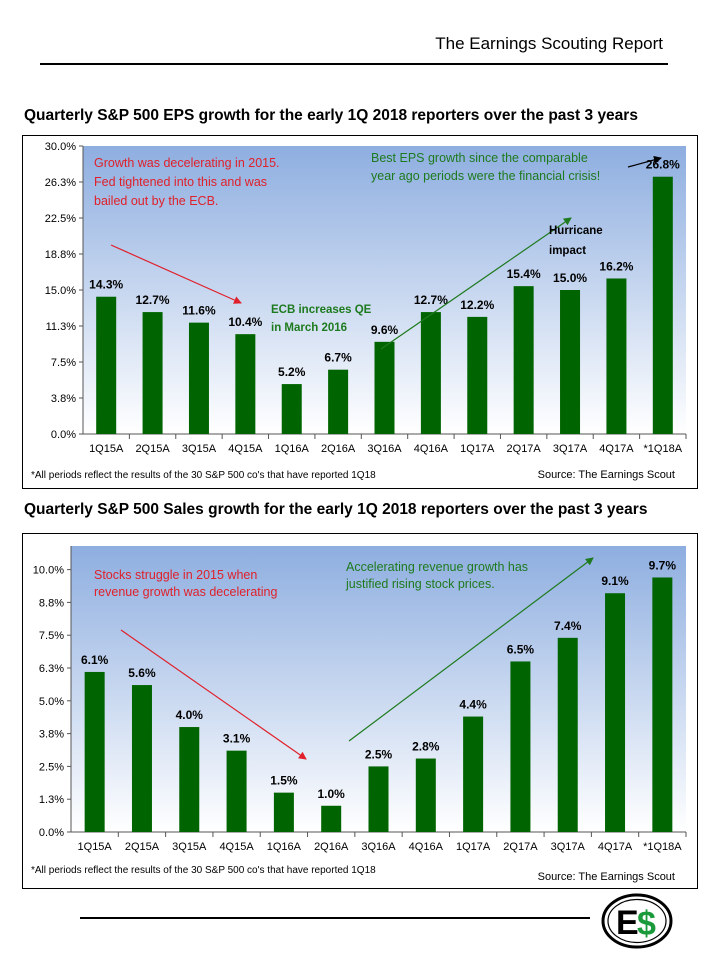 This screenshot has width=720, height=960. I want to click on red-annotation: revenue growth was decelerating, so click(185, 592).